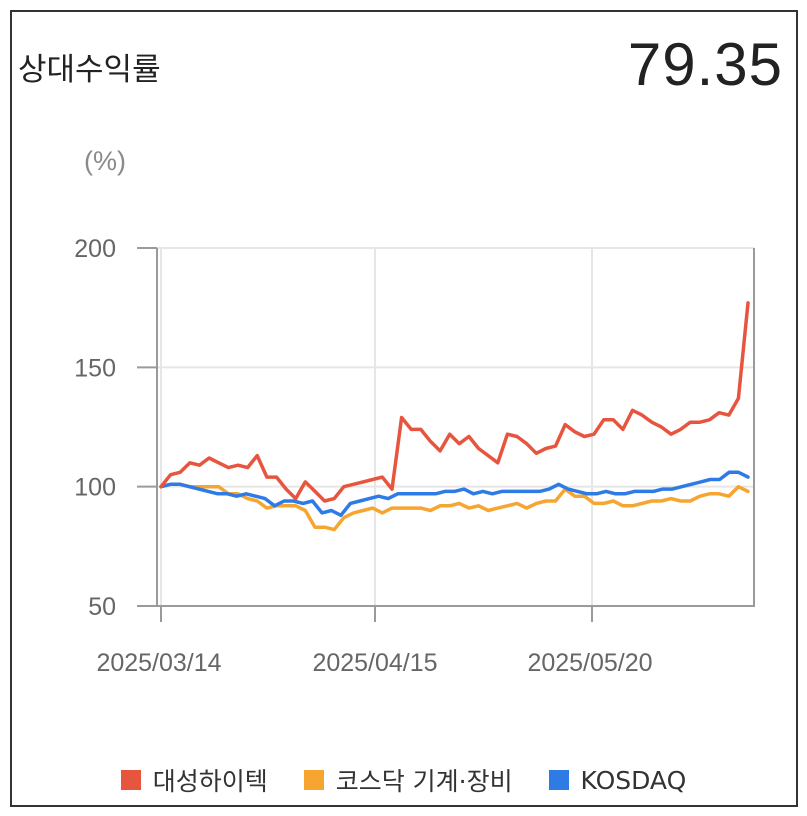 The height and width of the screenshot is (816, 807). I want to click on chart-title: 상대수익률, so click(89, 70).